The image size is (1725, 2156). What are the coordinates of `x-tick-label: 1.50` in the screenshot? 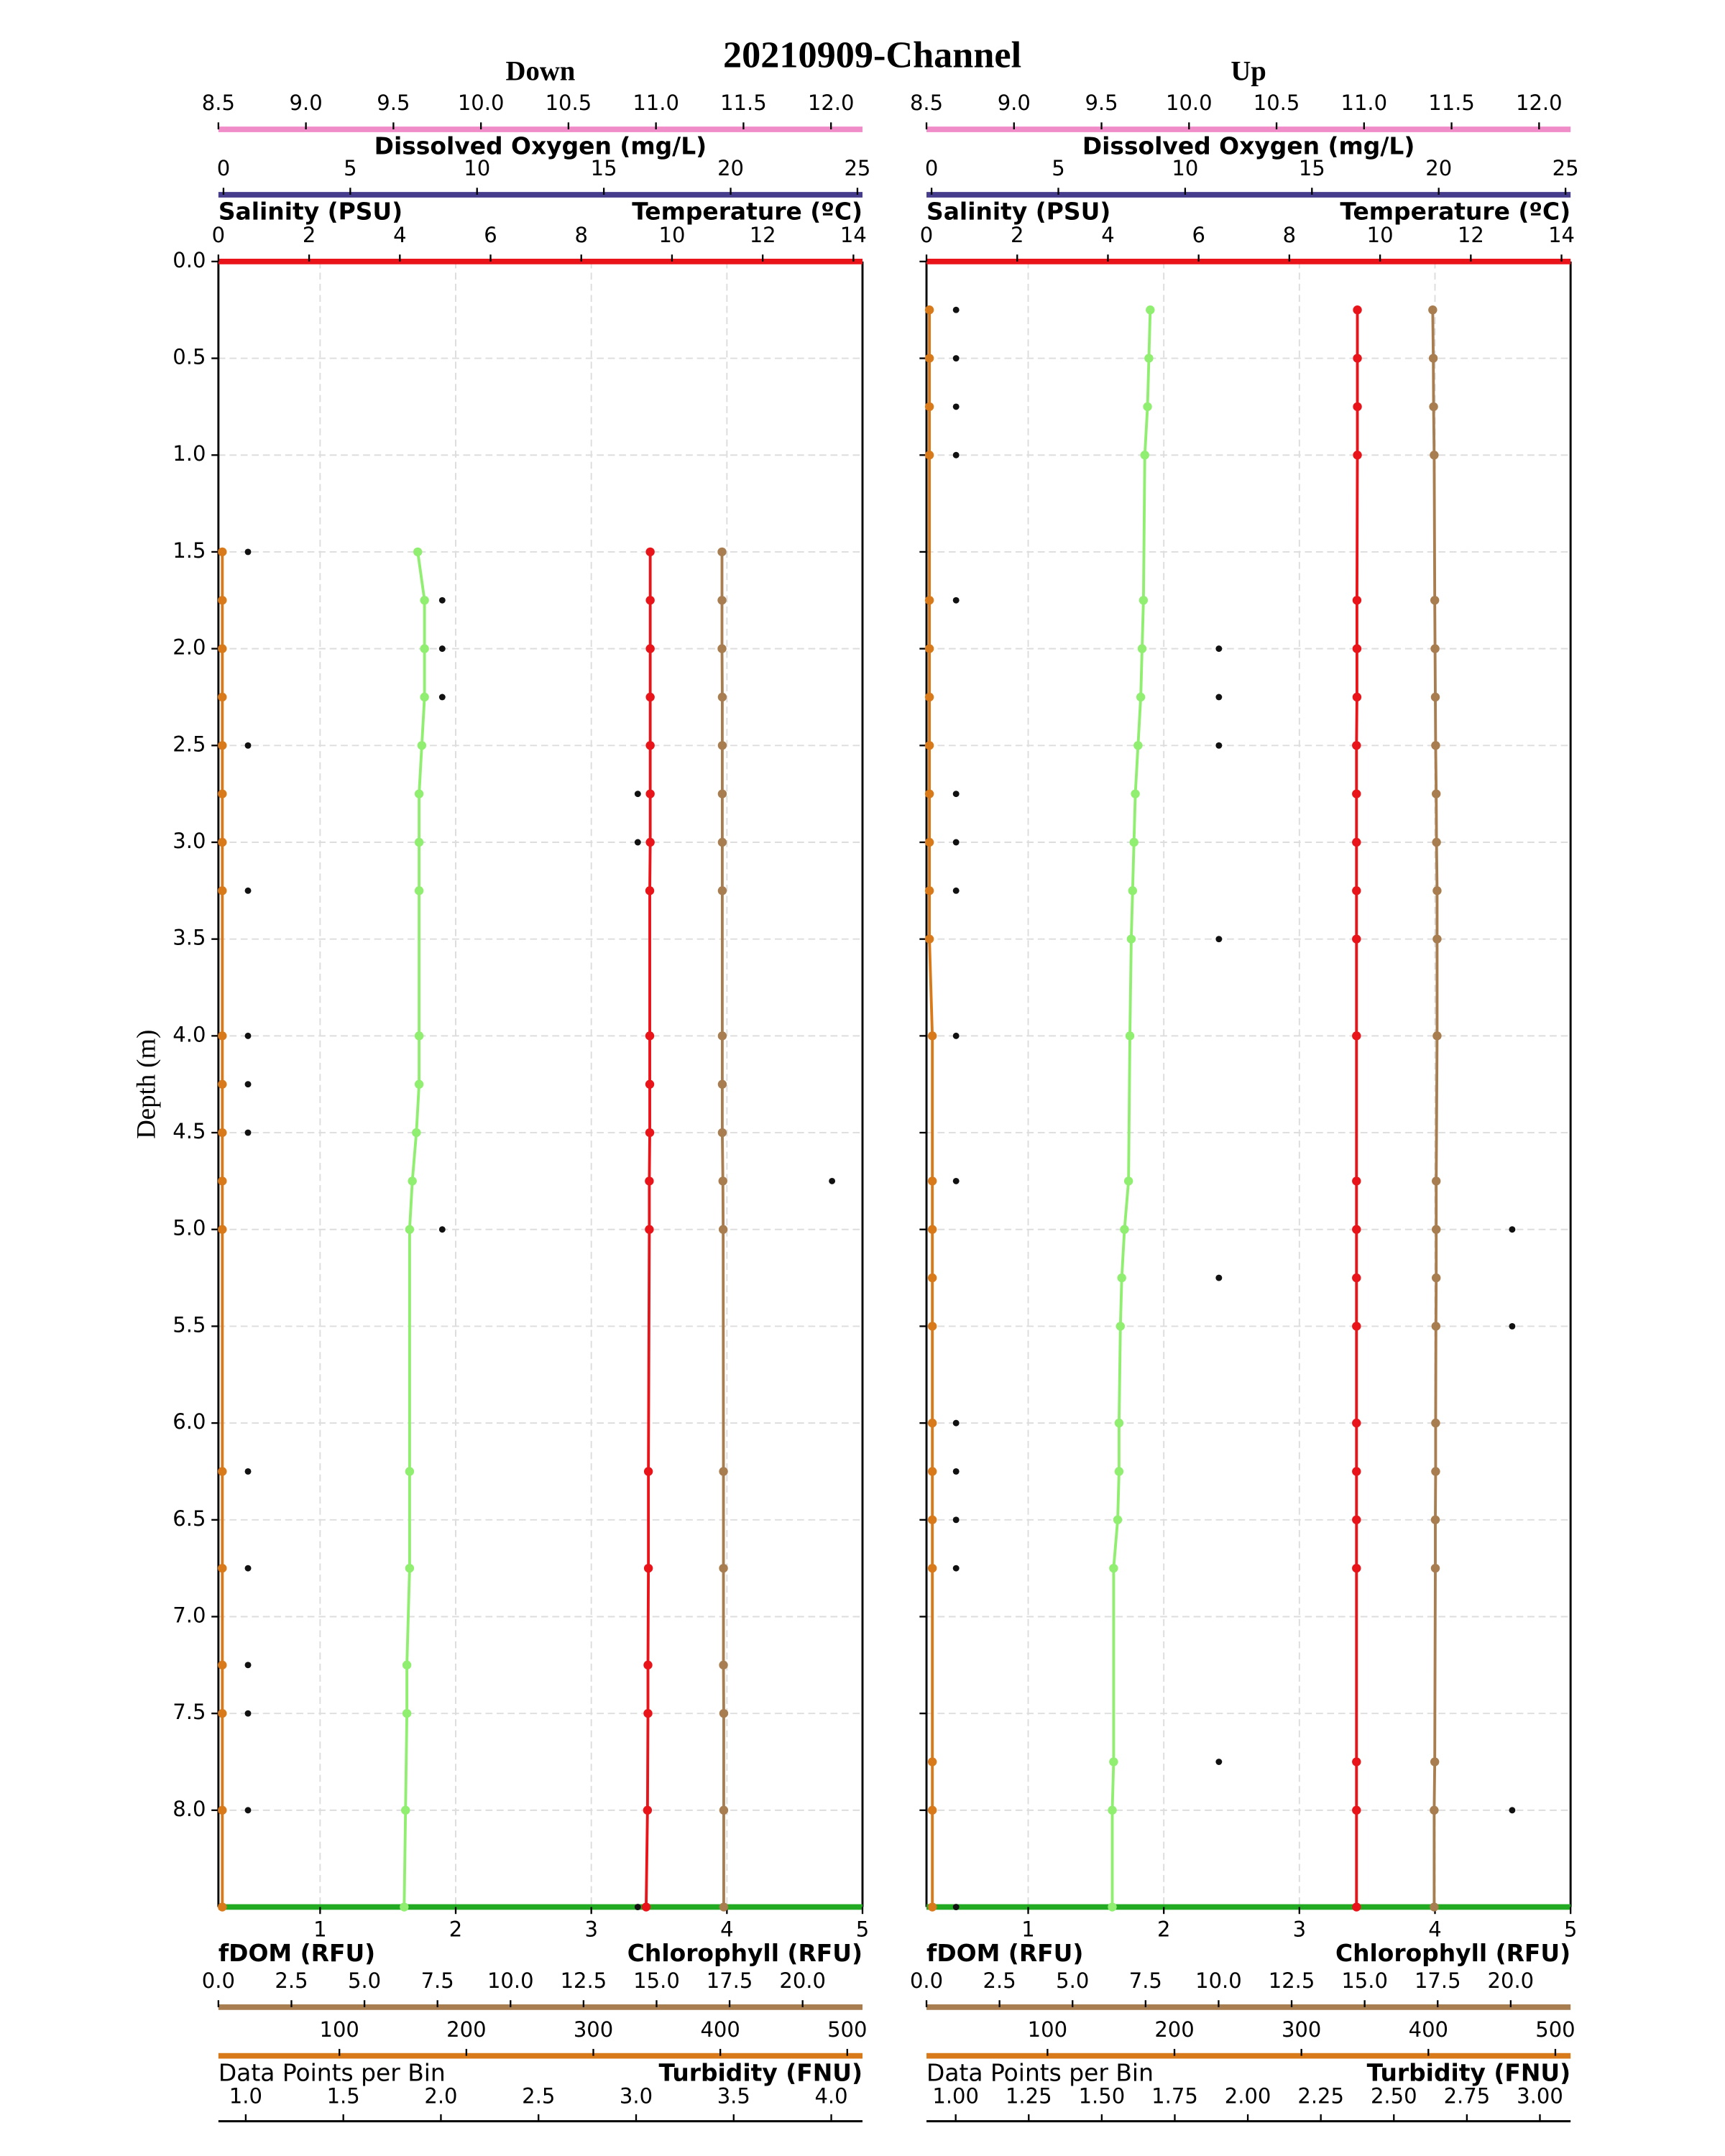 It's located at (1102, 2096).